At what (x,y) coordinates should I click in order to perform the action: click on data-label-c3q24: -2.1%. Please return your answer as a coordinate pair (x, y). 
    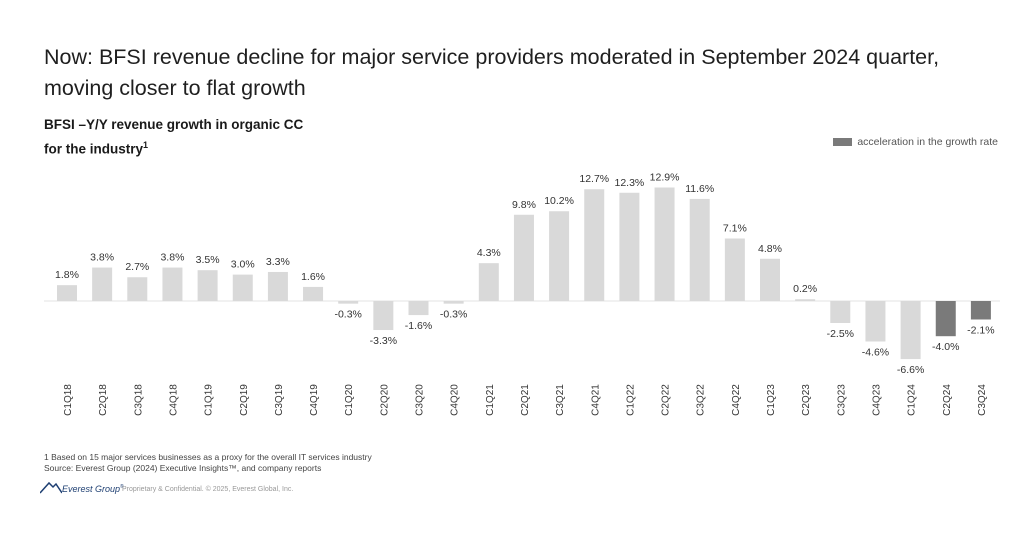
    Looking at the image, I should click on (980, 330).